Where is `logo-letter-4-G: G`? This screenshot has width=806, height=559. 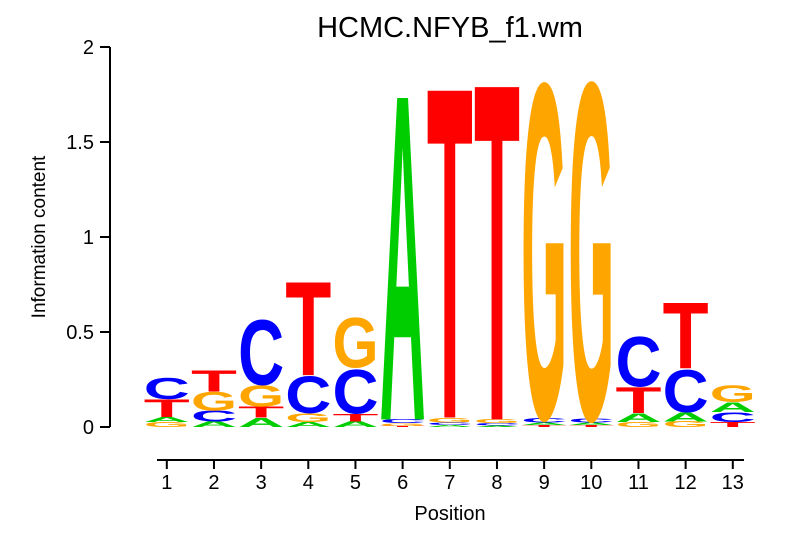
logo-letter-4-G: G is located at coordinates (308, 418).